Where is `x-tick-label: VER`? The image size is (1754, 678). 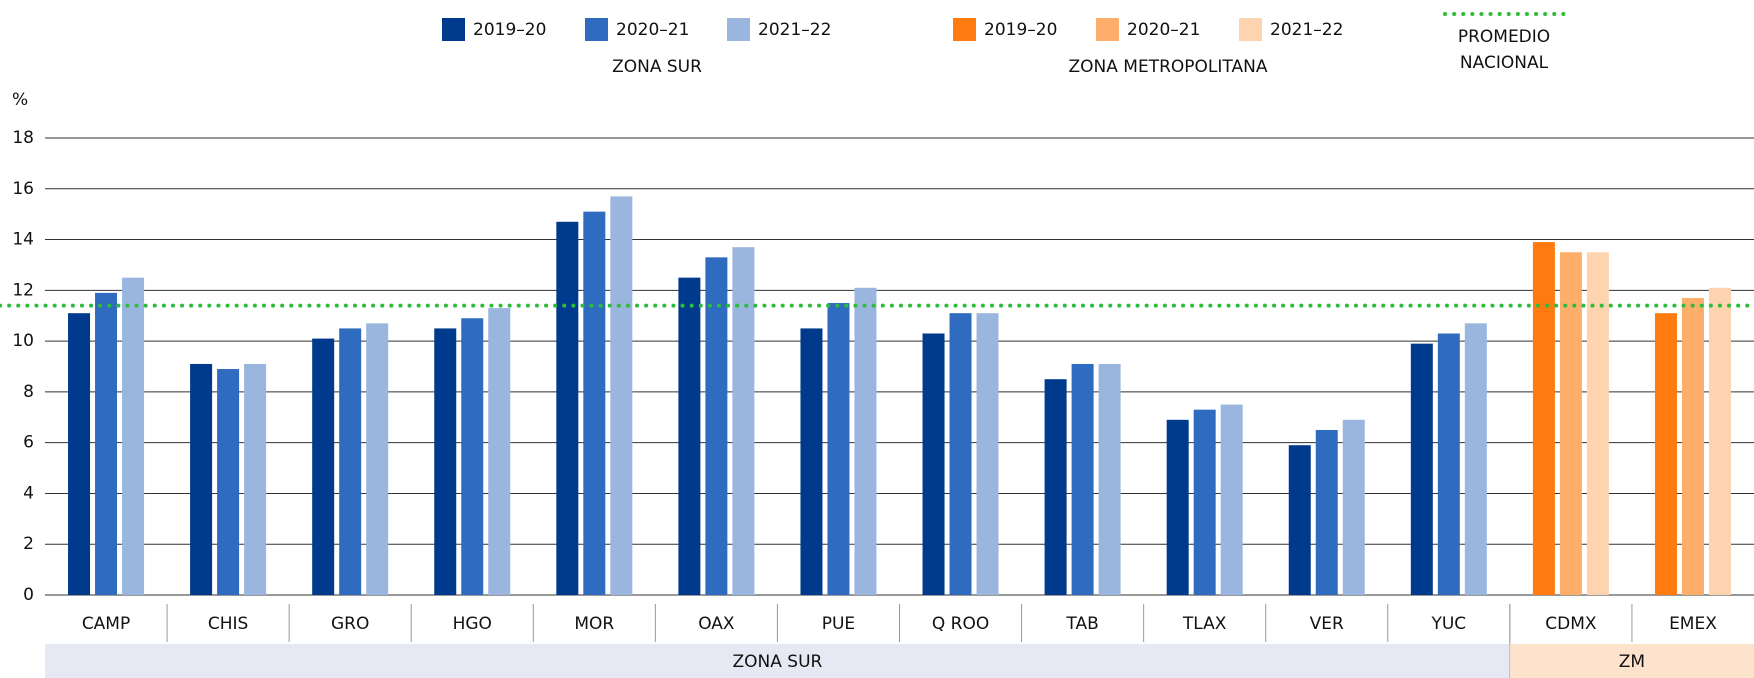 x-tick-label: VER is located at coordinates (1327, 624).